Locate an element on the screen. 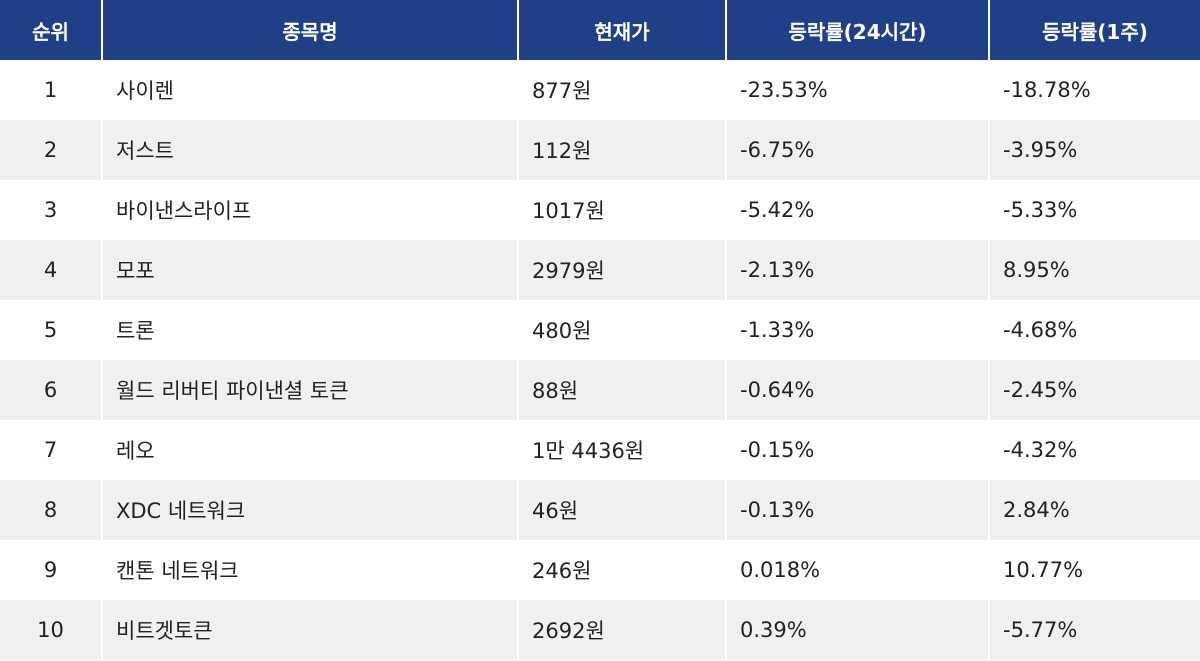 The width and height of the screenshot is (1200, 661). name-cell: XDC 네트워크 is located at coordinates (310, 510).